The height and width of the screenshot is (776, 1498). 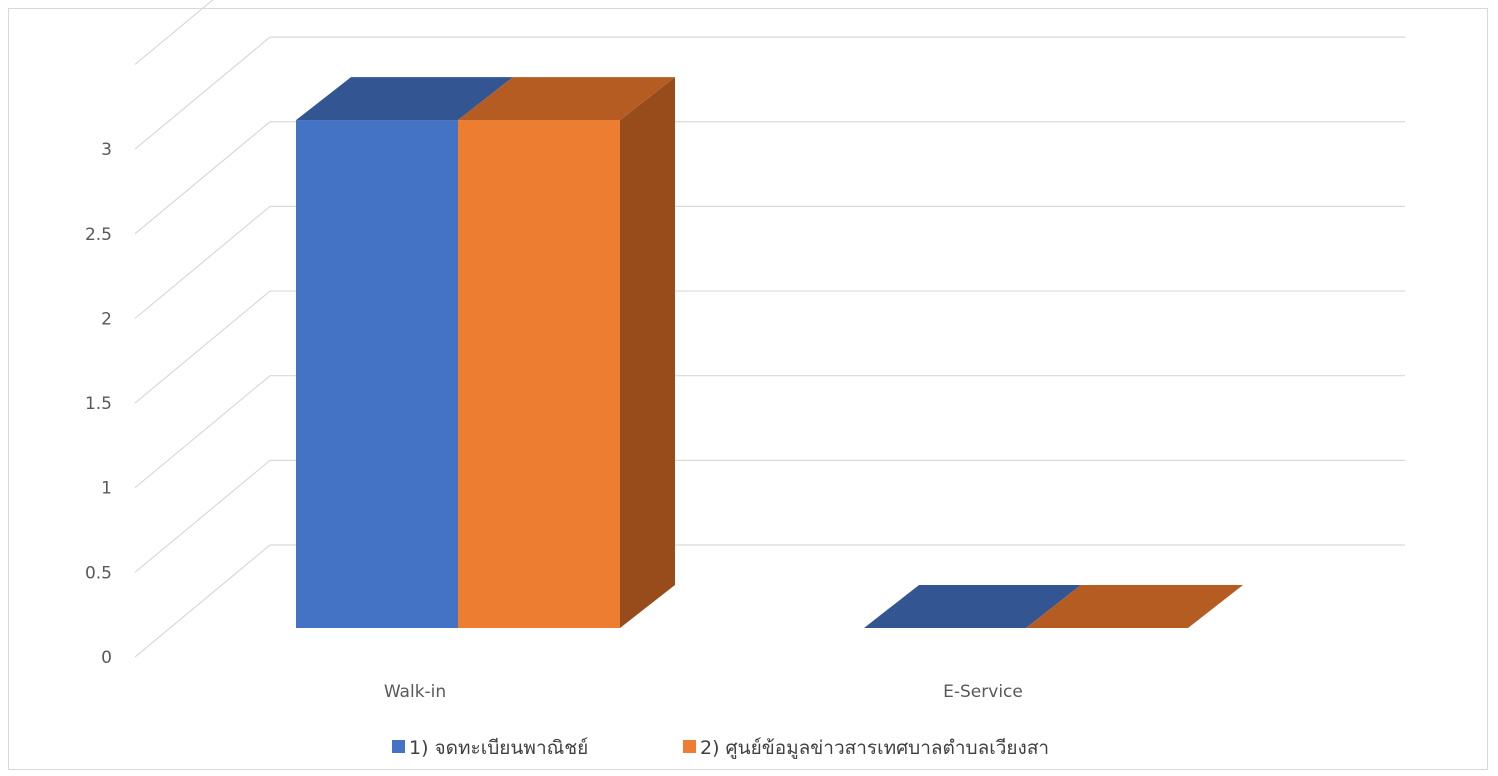 What do you see at coordinates (415, 692) in the screenshot?
I see `category-label: Walk-in` at bounding box center [415, 692].